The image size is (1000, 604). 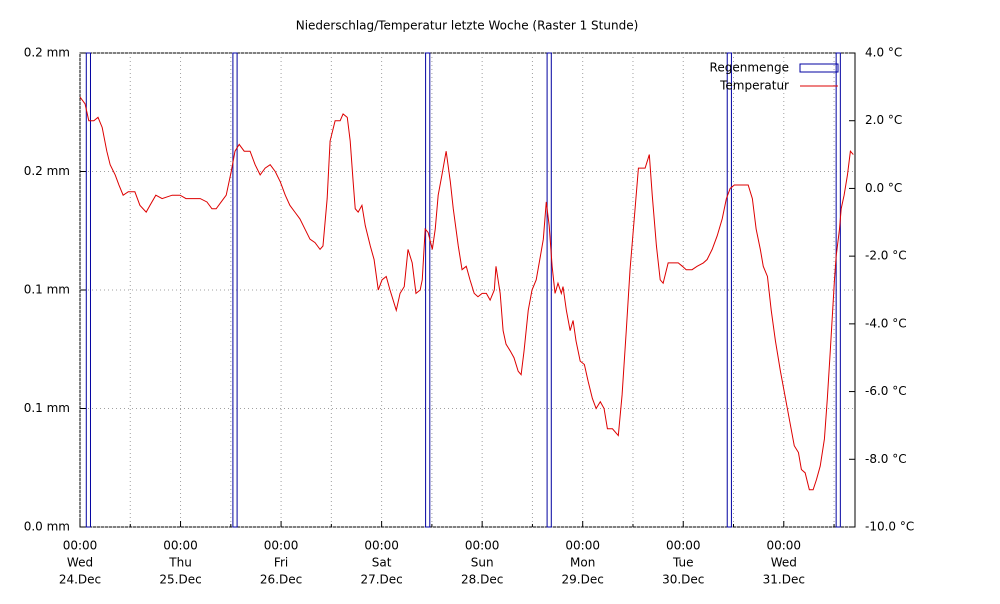 I want to click on y2-tick-label: -6.0 °C, so click(x=886, y=391).